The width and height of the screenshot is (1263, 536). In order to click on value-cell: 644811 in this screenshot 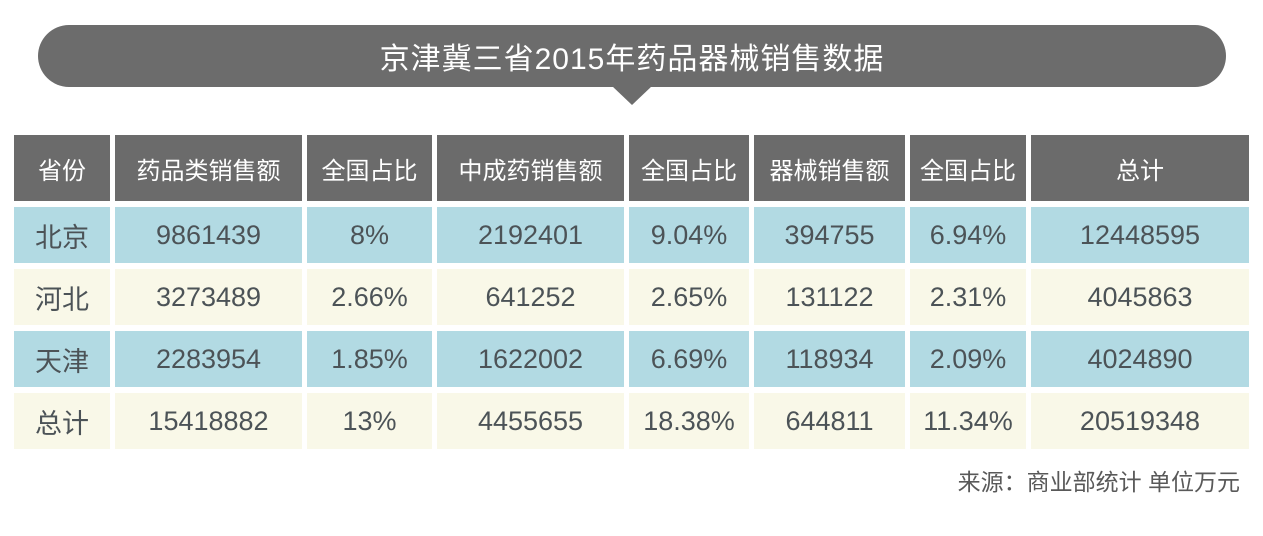, I will do `click(829, 421)`.